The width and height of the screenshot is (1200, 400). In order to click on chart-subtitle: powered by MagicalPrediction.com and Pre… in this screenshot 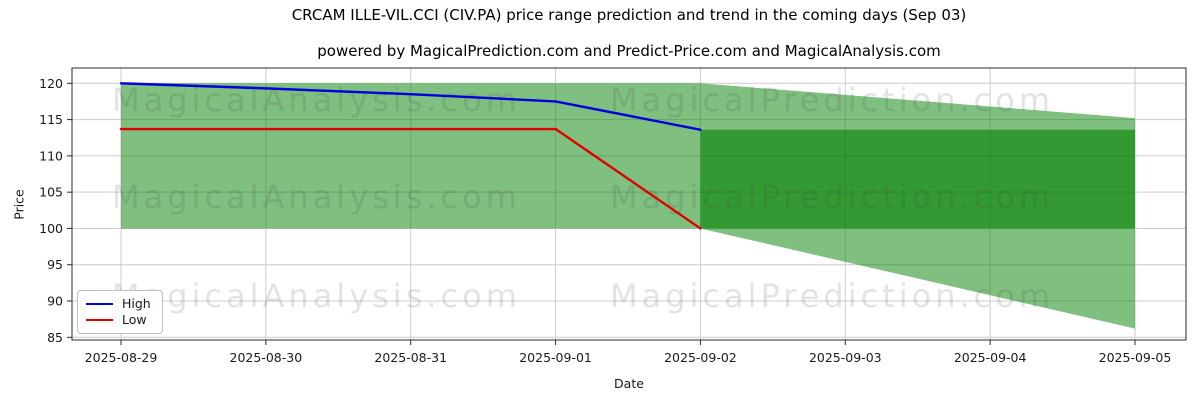, I will do `click(629, 51)`.